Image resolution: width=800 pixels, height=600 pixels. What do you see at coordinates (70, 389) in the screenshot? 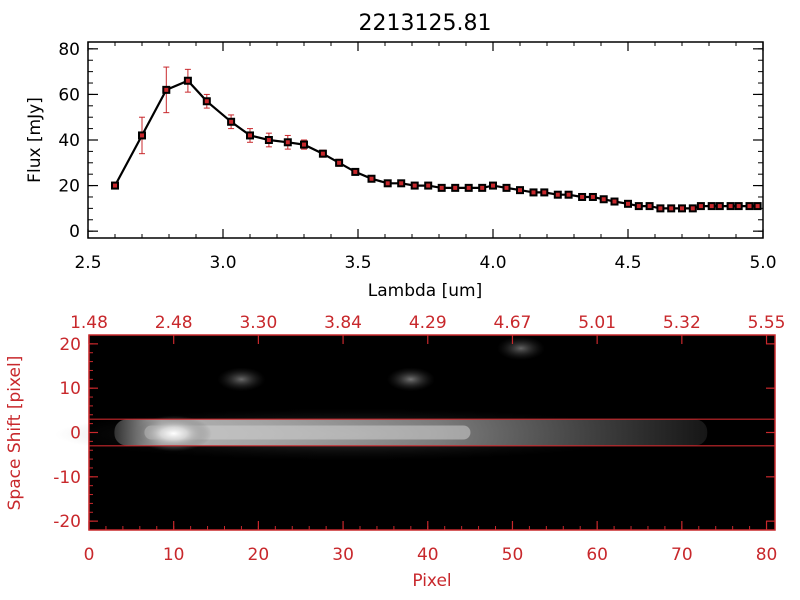
I see `space-tick-label: 10` at bounding box center [70, 389].